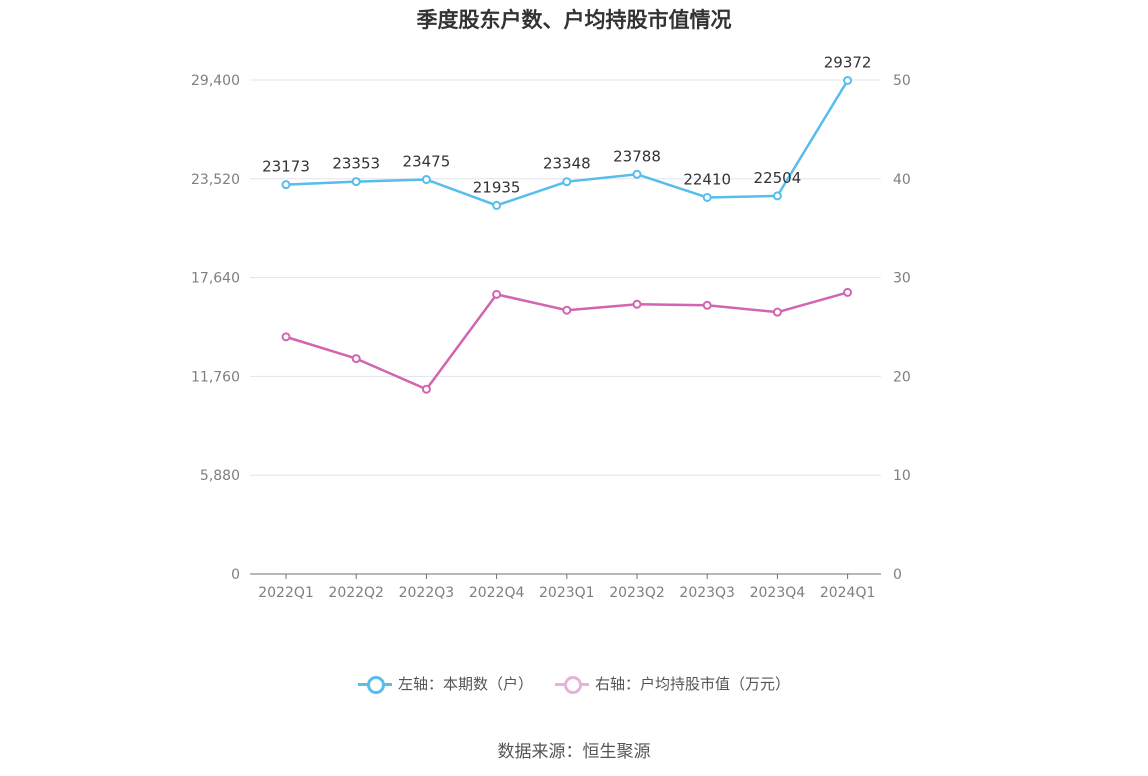  What do you see at coordinates (567, 593) in the screenshot?
I see `x-axis-tick-label: 2023Q1` at bounding box center [567, 593].